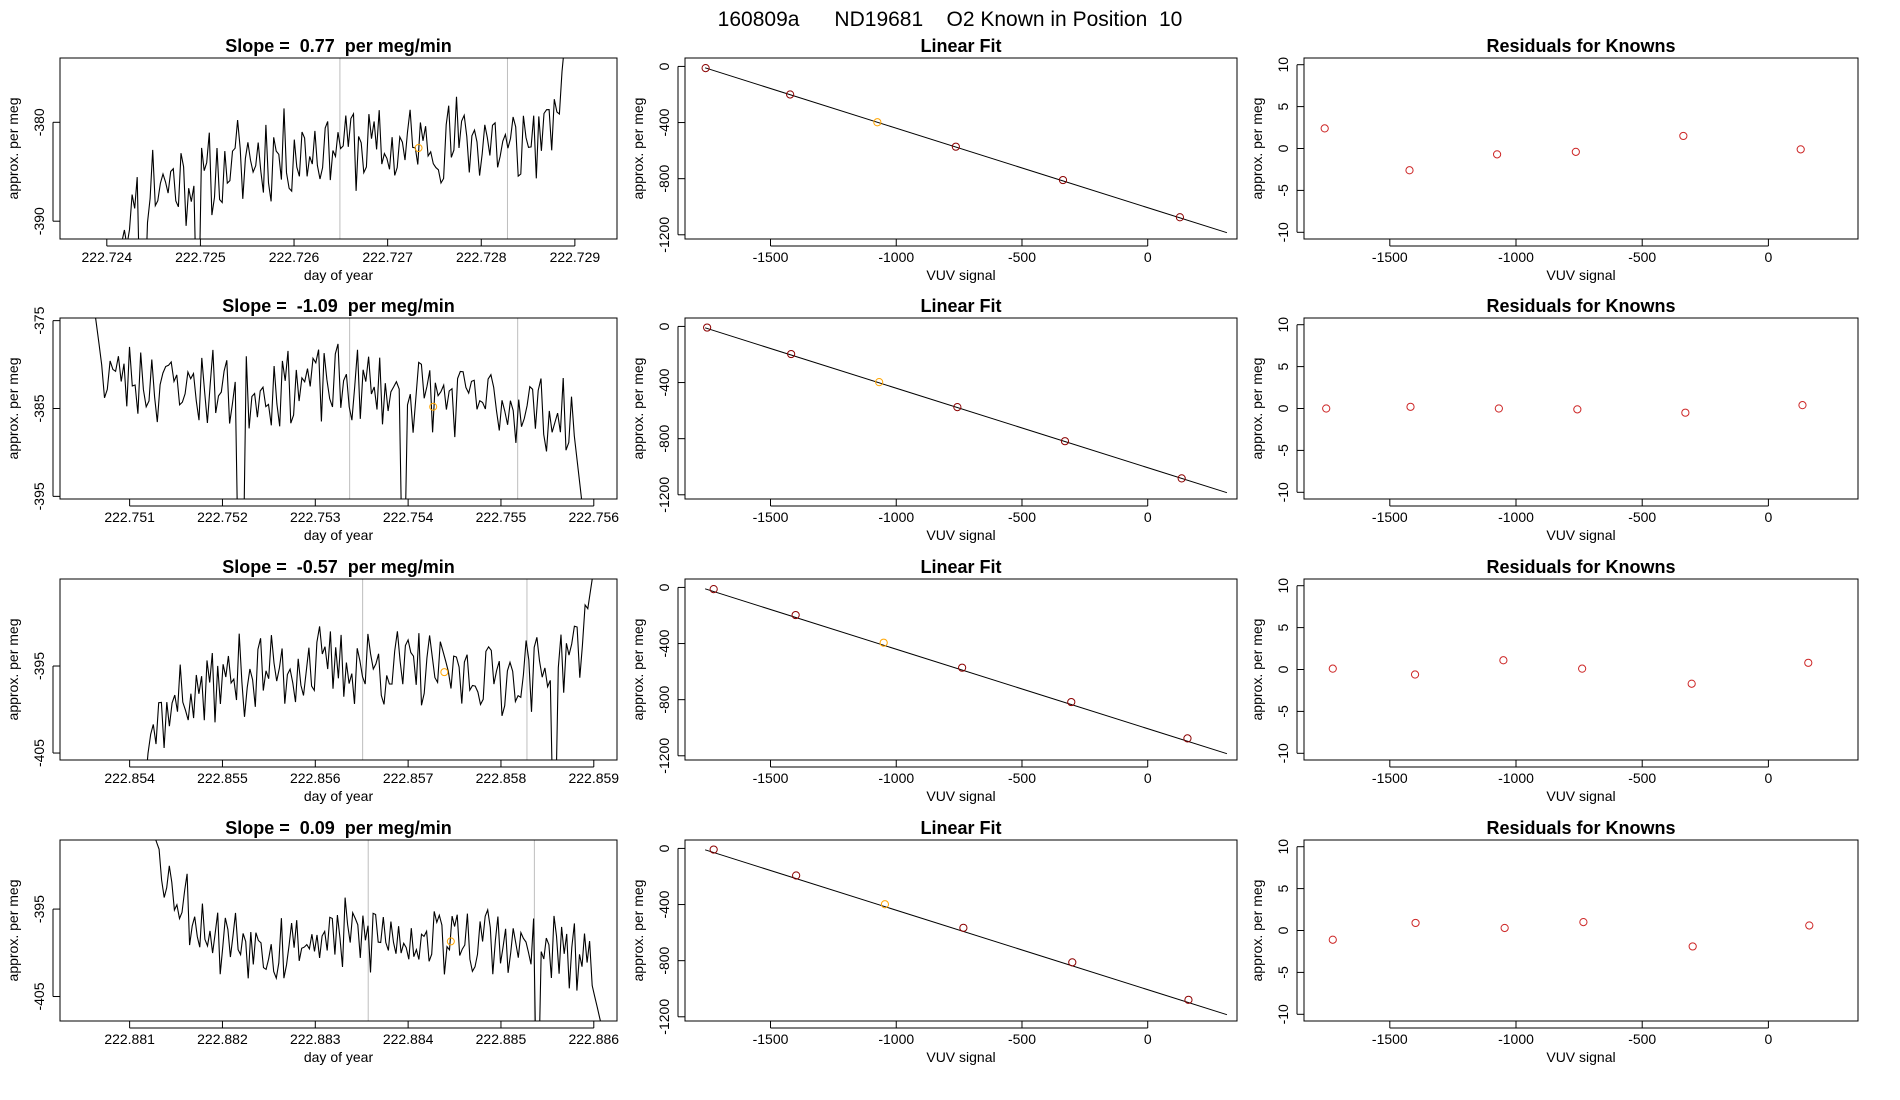  Describe the element at coordinates (1283, 325) in the screenshot. I see `y-tick-label: 10` at that location.